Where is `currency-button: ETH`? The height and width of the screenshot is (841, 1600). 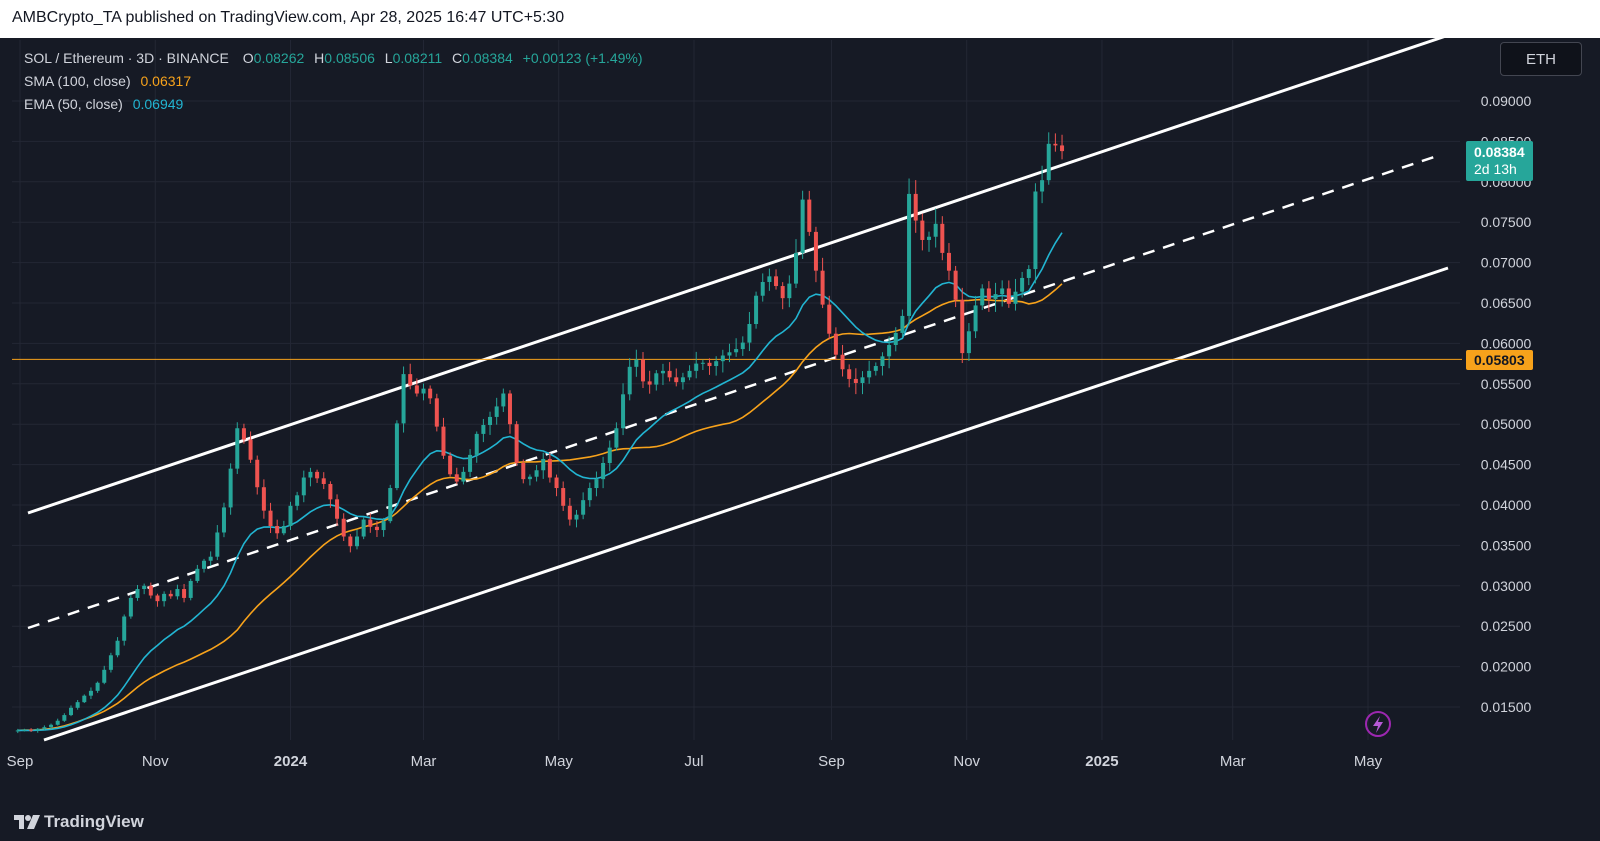
currency-button: ETH is located at coordinates (1541, 59).